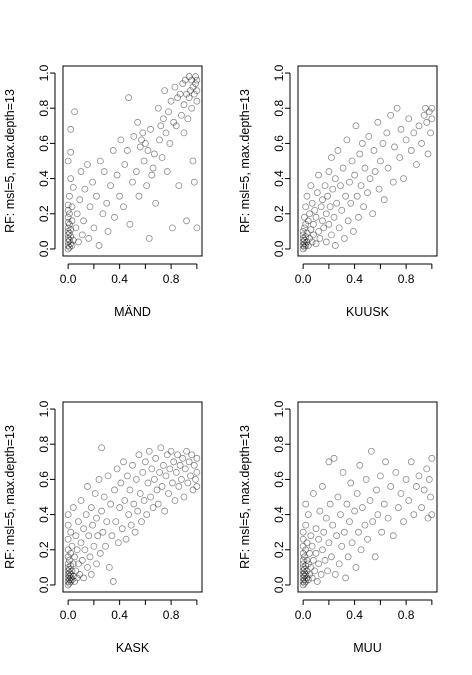  Describe the element at coordinates (406, 615) in the screenshot. I see `x-tick-label: 0.8` at that location.